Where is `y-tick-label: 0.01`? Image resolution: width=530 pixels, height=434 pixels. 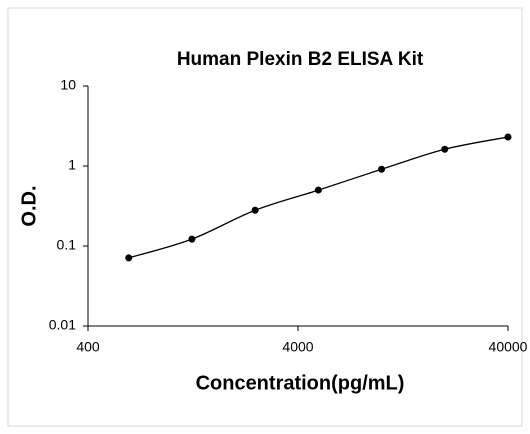
y-tick-label: 0.01 is located at coordinates (62, 325).